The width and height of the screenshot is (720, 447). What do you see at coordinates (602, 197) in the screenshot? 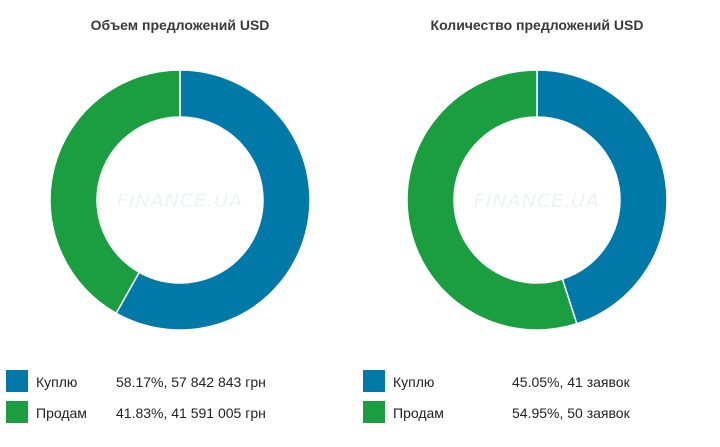
I see `donut-slice-buy` at bounding box center [602, 197].